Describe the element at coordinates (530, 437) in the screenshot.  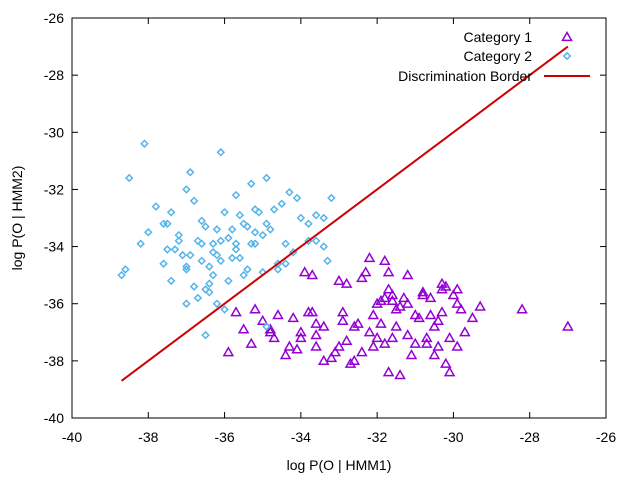
I see `x-tick-label: -28` at that location.